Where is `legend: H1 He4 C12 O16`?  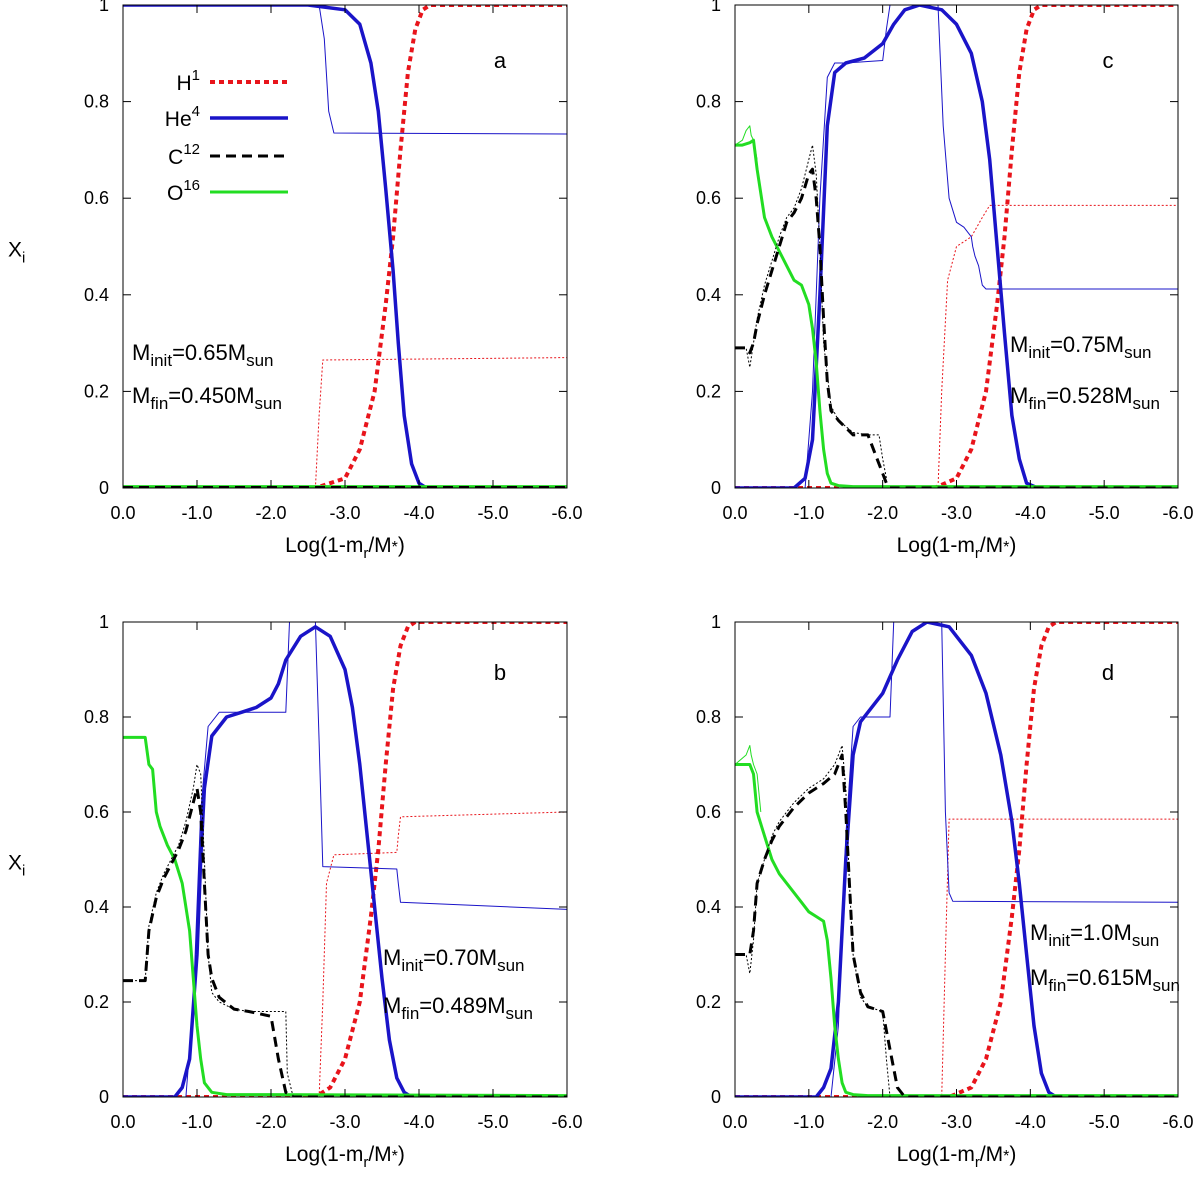
legend: H1 He4 C12 O16 is located at coordinates (226, 136).